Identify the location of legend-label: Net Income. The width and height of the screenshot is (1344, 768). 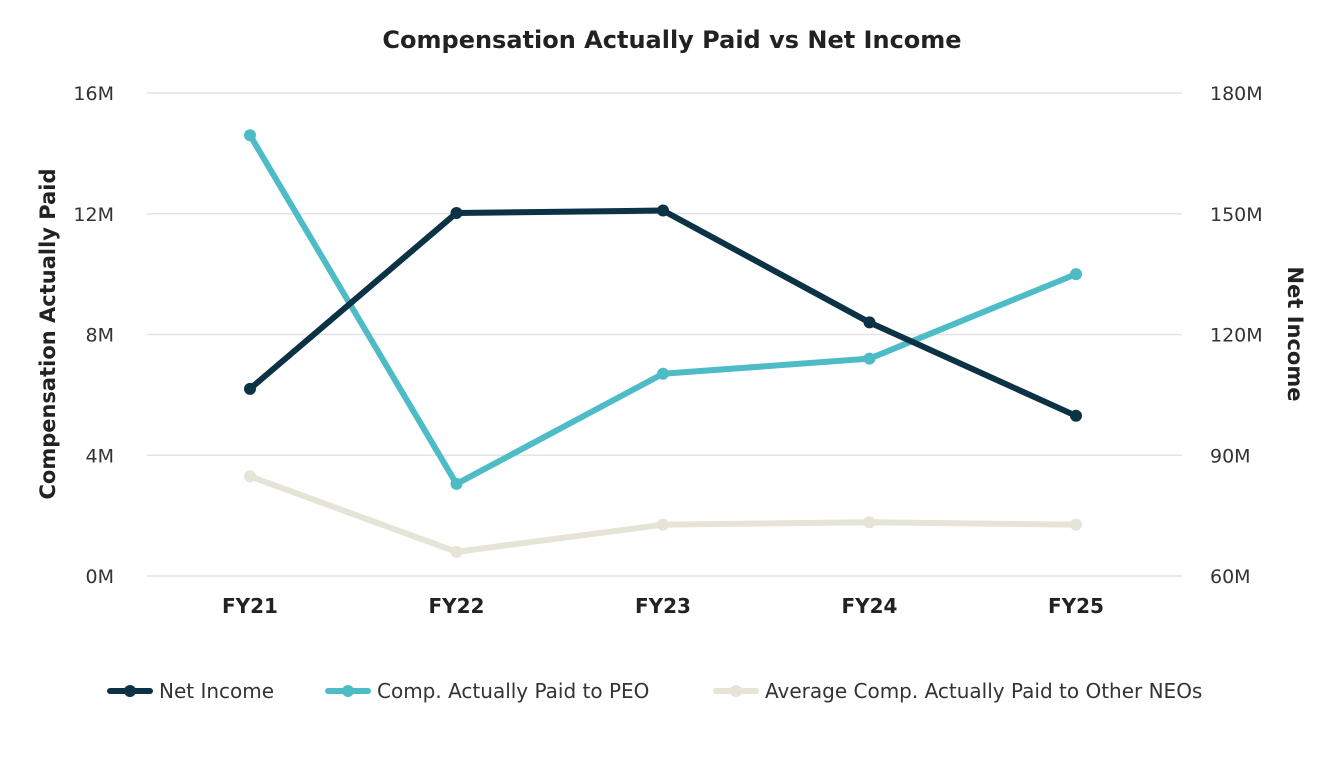
(216, 691).